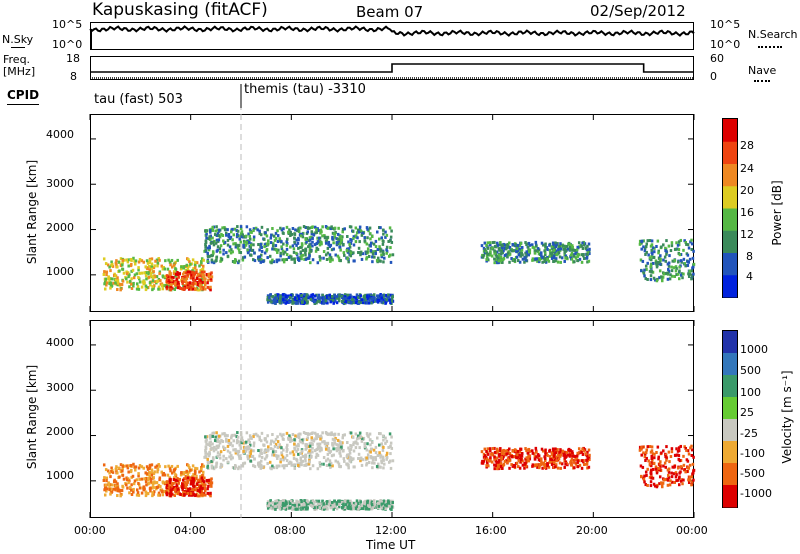 The height and width of the screenshot is (554, 800). What do you see at coordinates (730, 197) in the screenshot?
I see `power-colorbar-cell` at bounding box center [730, 197].